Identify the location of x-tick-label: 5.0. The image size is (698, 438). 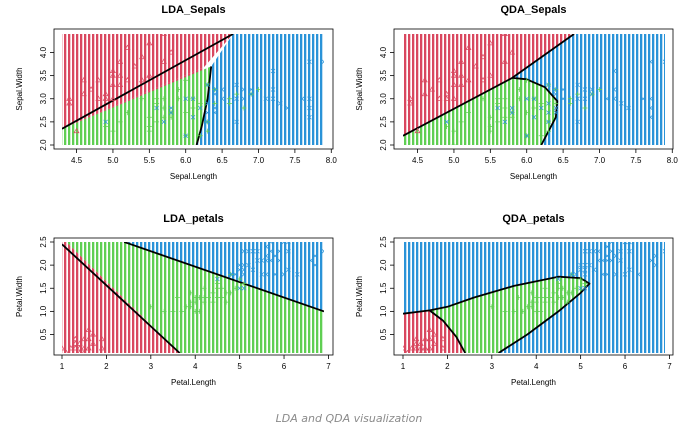
(454, 160).